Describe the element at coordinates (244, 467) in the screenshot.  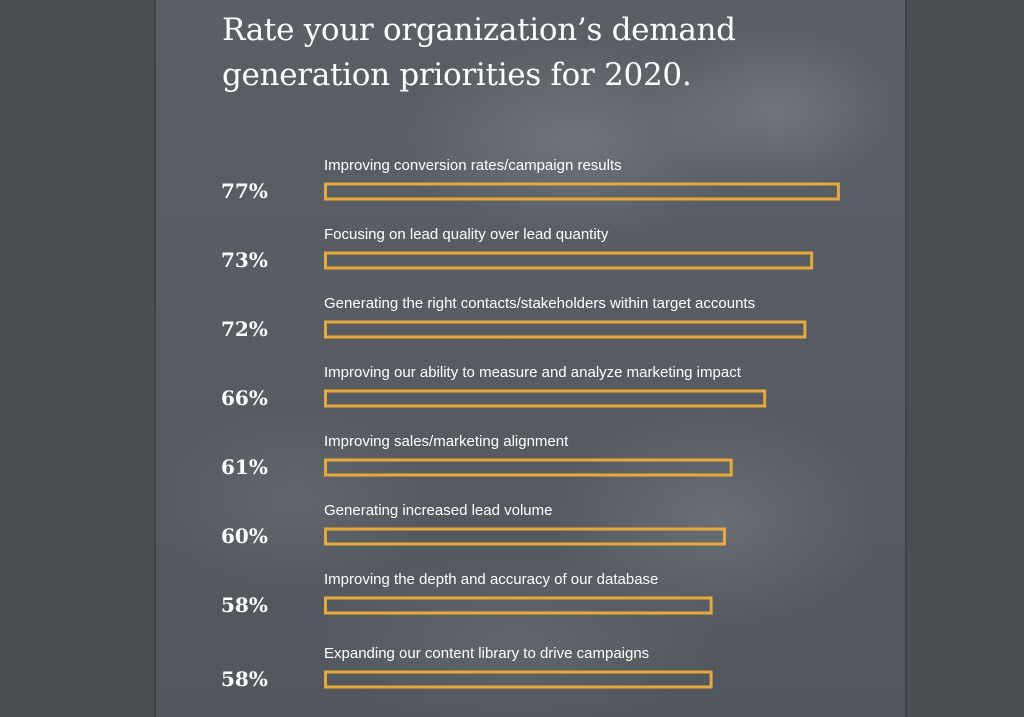
I see `value-label: 61%` at that location.